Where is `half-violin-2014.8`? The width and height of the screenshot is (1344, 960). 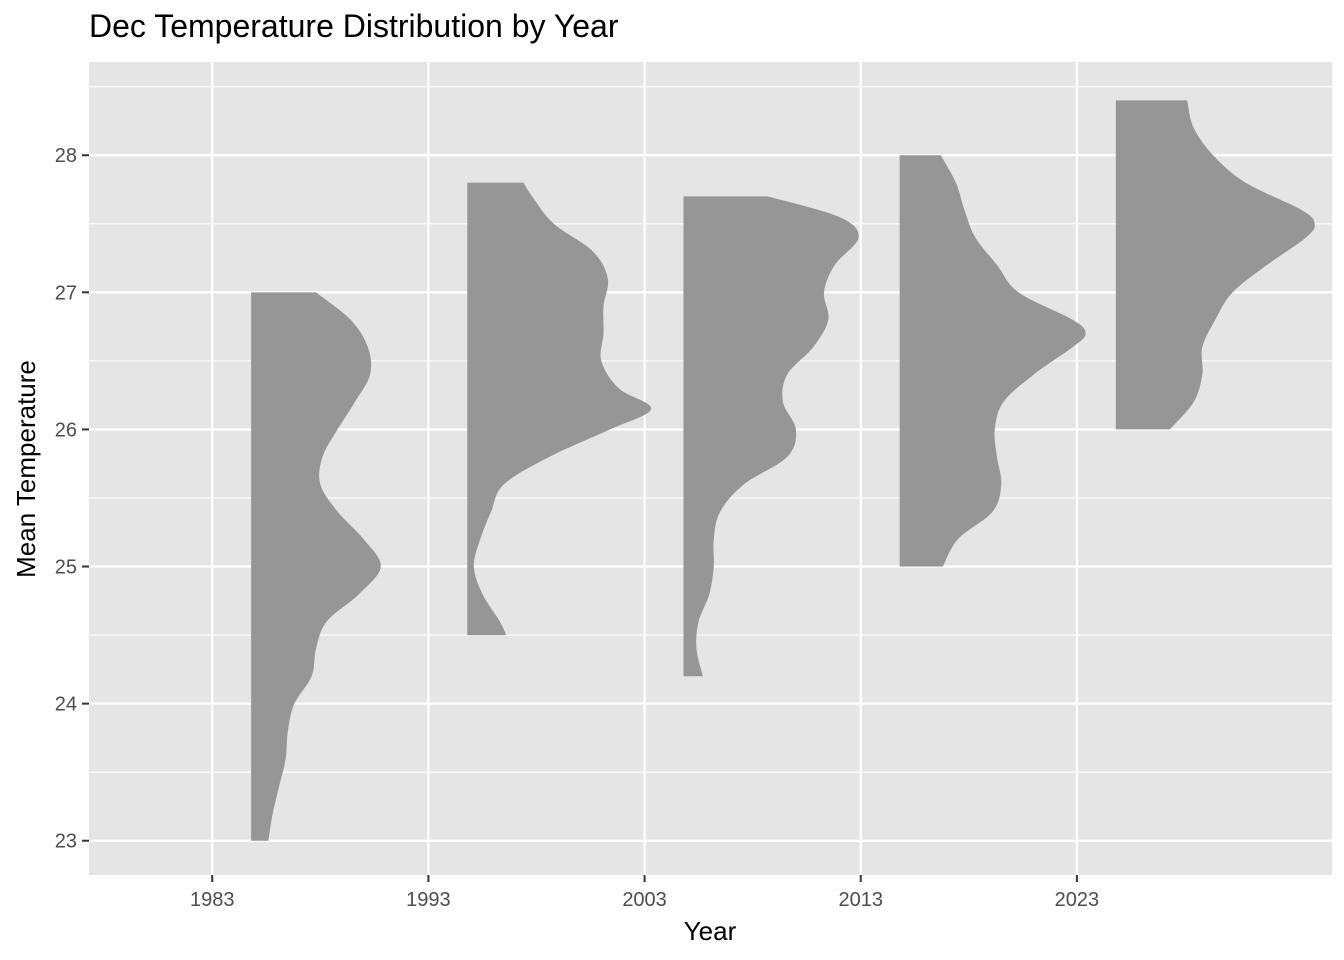
half-violin-2014.8 is located at coordinates (992, 361).